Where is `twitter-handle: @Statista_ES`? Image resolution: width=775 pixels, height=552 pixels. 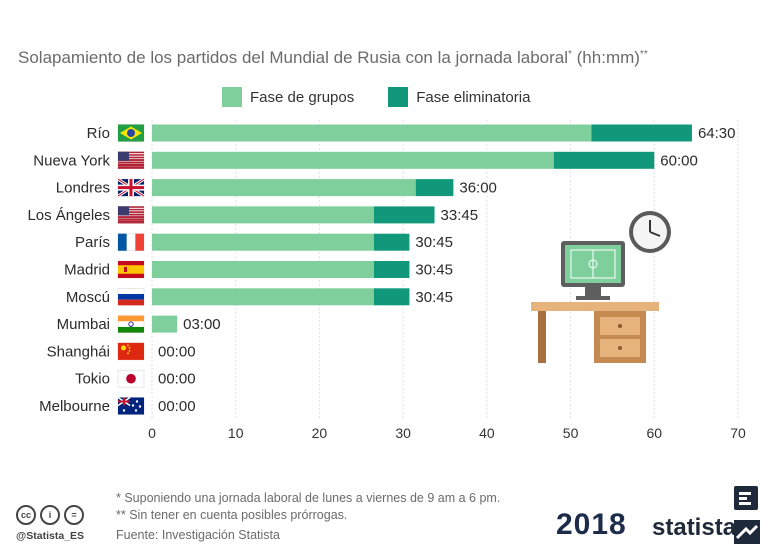 twitter-handle: @Statista_ES is located at coordinates (50, 536).